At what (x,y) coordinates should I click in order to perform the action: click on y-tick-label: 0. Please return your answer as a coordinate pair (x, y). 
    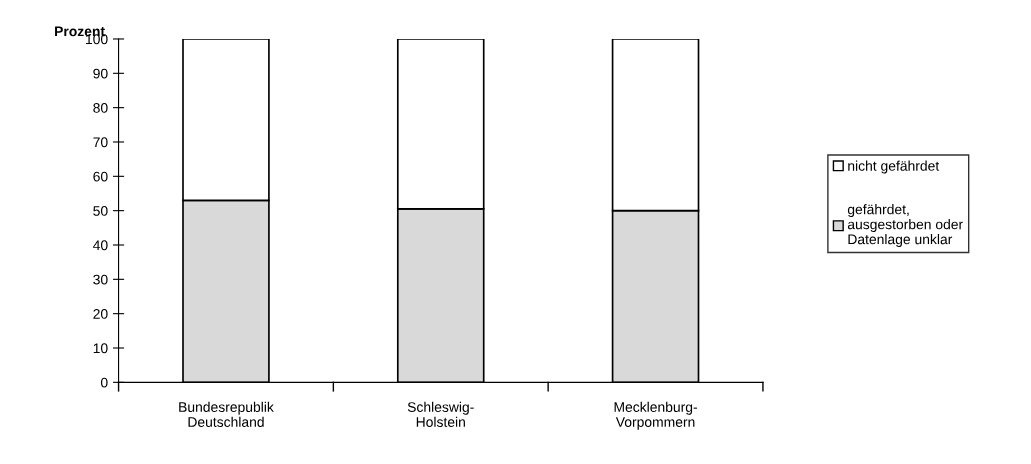
    Looking at the image, I should click on (104, 382).